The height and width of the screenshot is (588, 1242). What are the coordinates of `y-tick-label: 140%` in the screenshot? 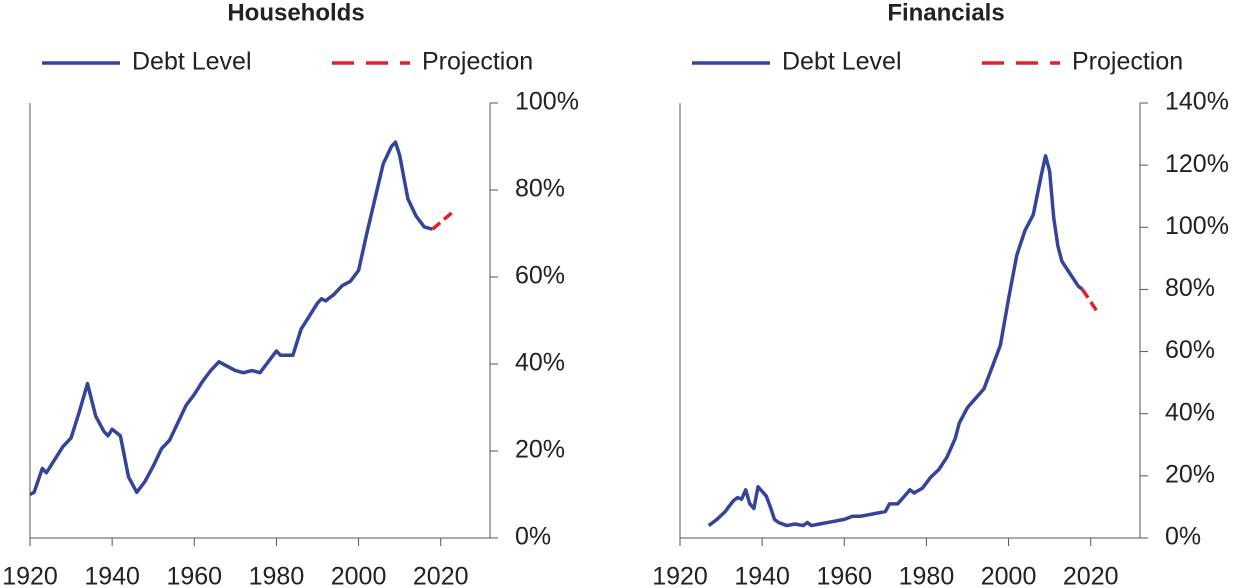 It's located at (1197, 102).